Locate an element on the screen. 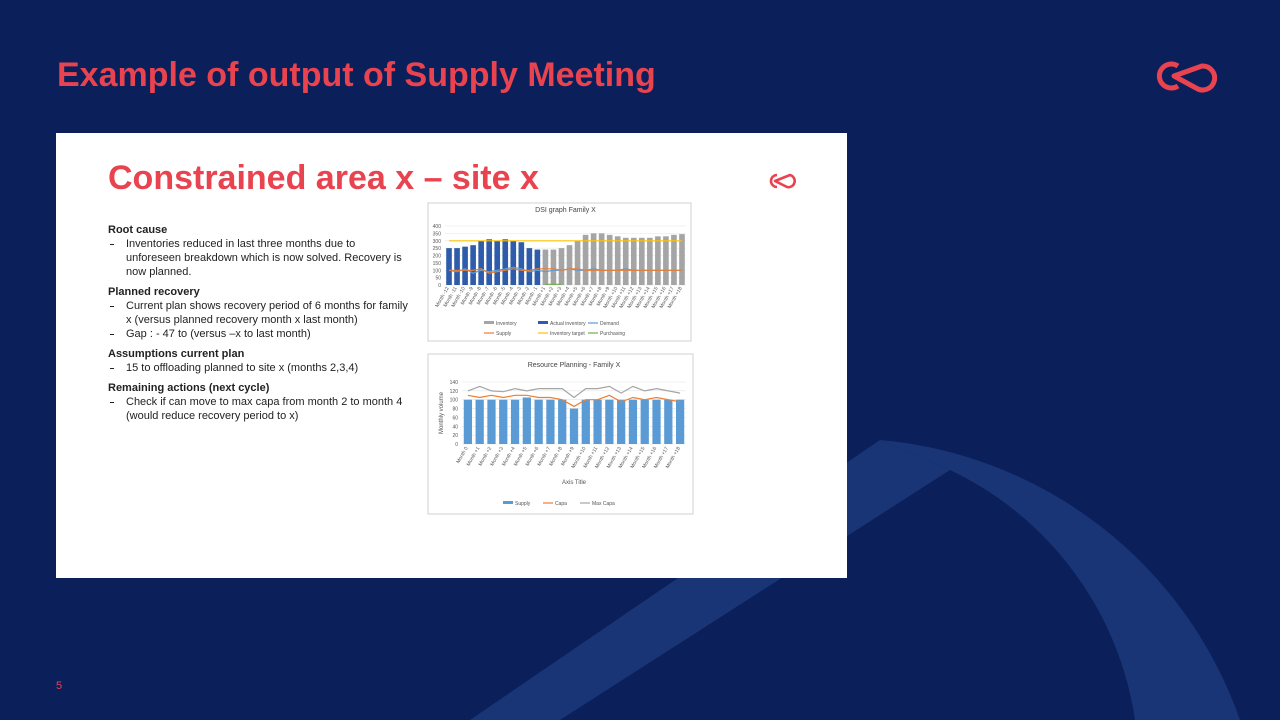  bullet: Gap : - 47 to (versus –x to last month) is located at coordinates (258, 334).